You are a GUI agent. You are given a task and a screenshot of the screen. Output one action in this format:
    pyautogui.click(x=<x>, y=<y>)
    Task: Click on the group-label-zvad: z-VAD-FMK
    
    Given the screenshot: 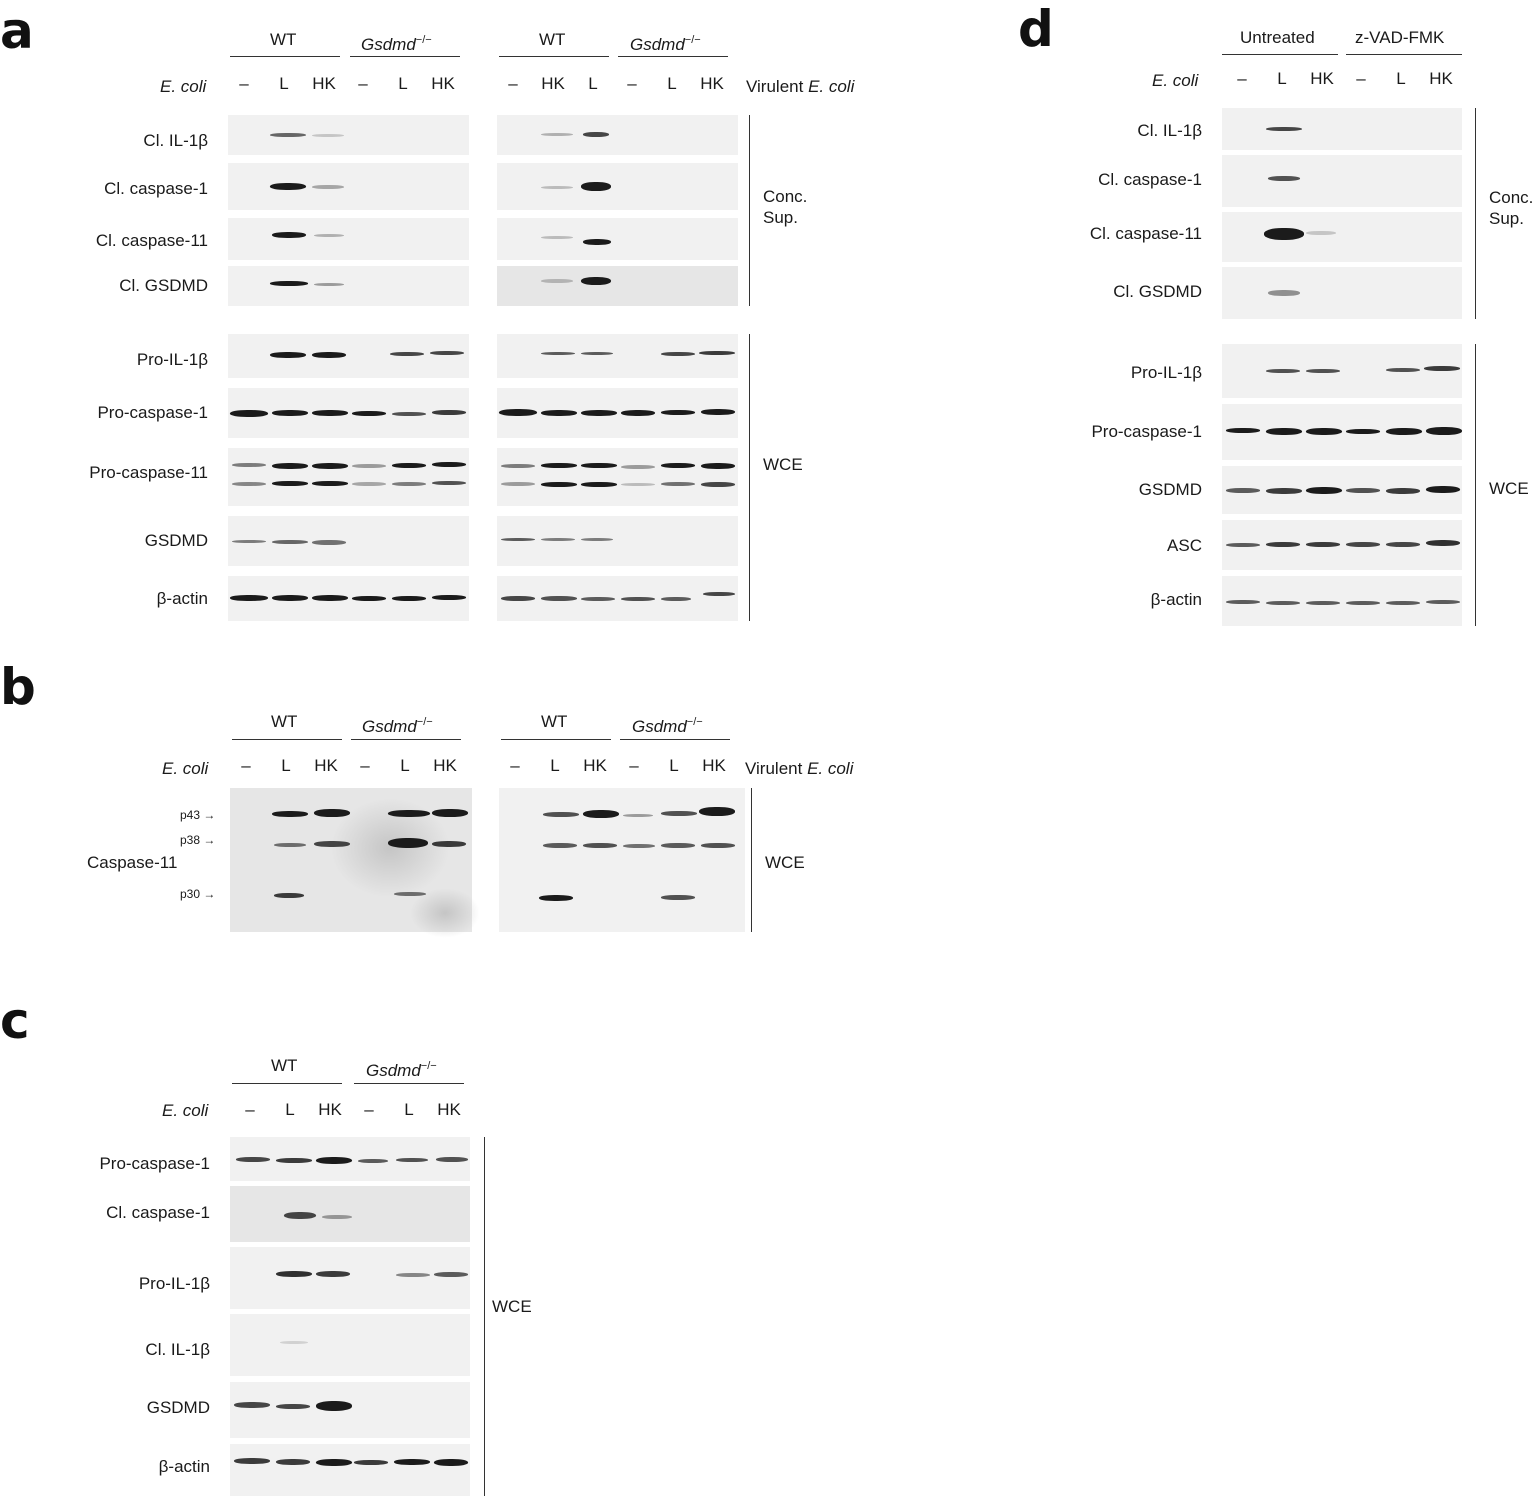 What is the action you would take?
    pyautogui.click(x=1400, y=37)
    